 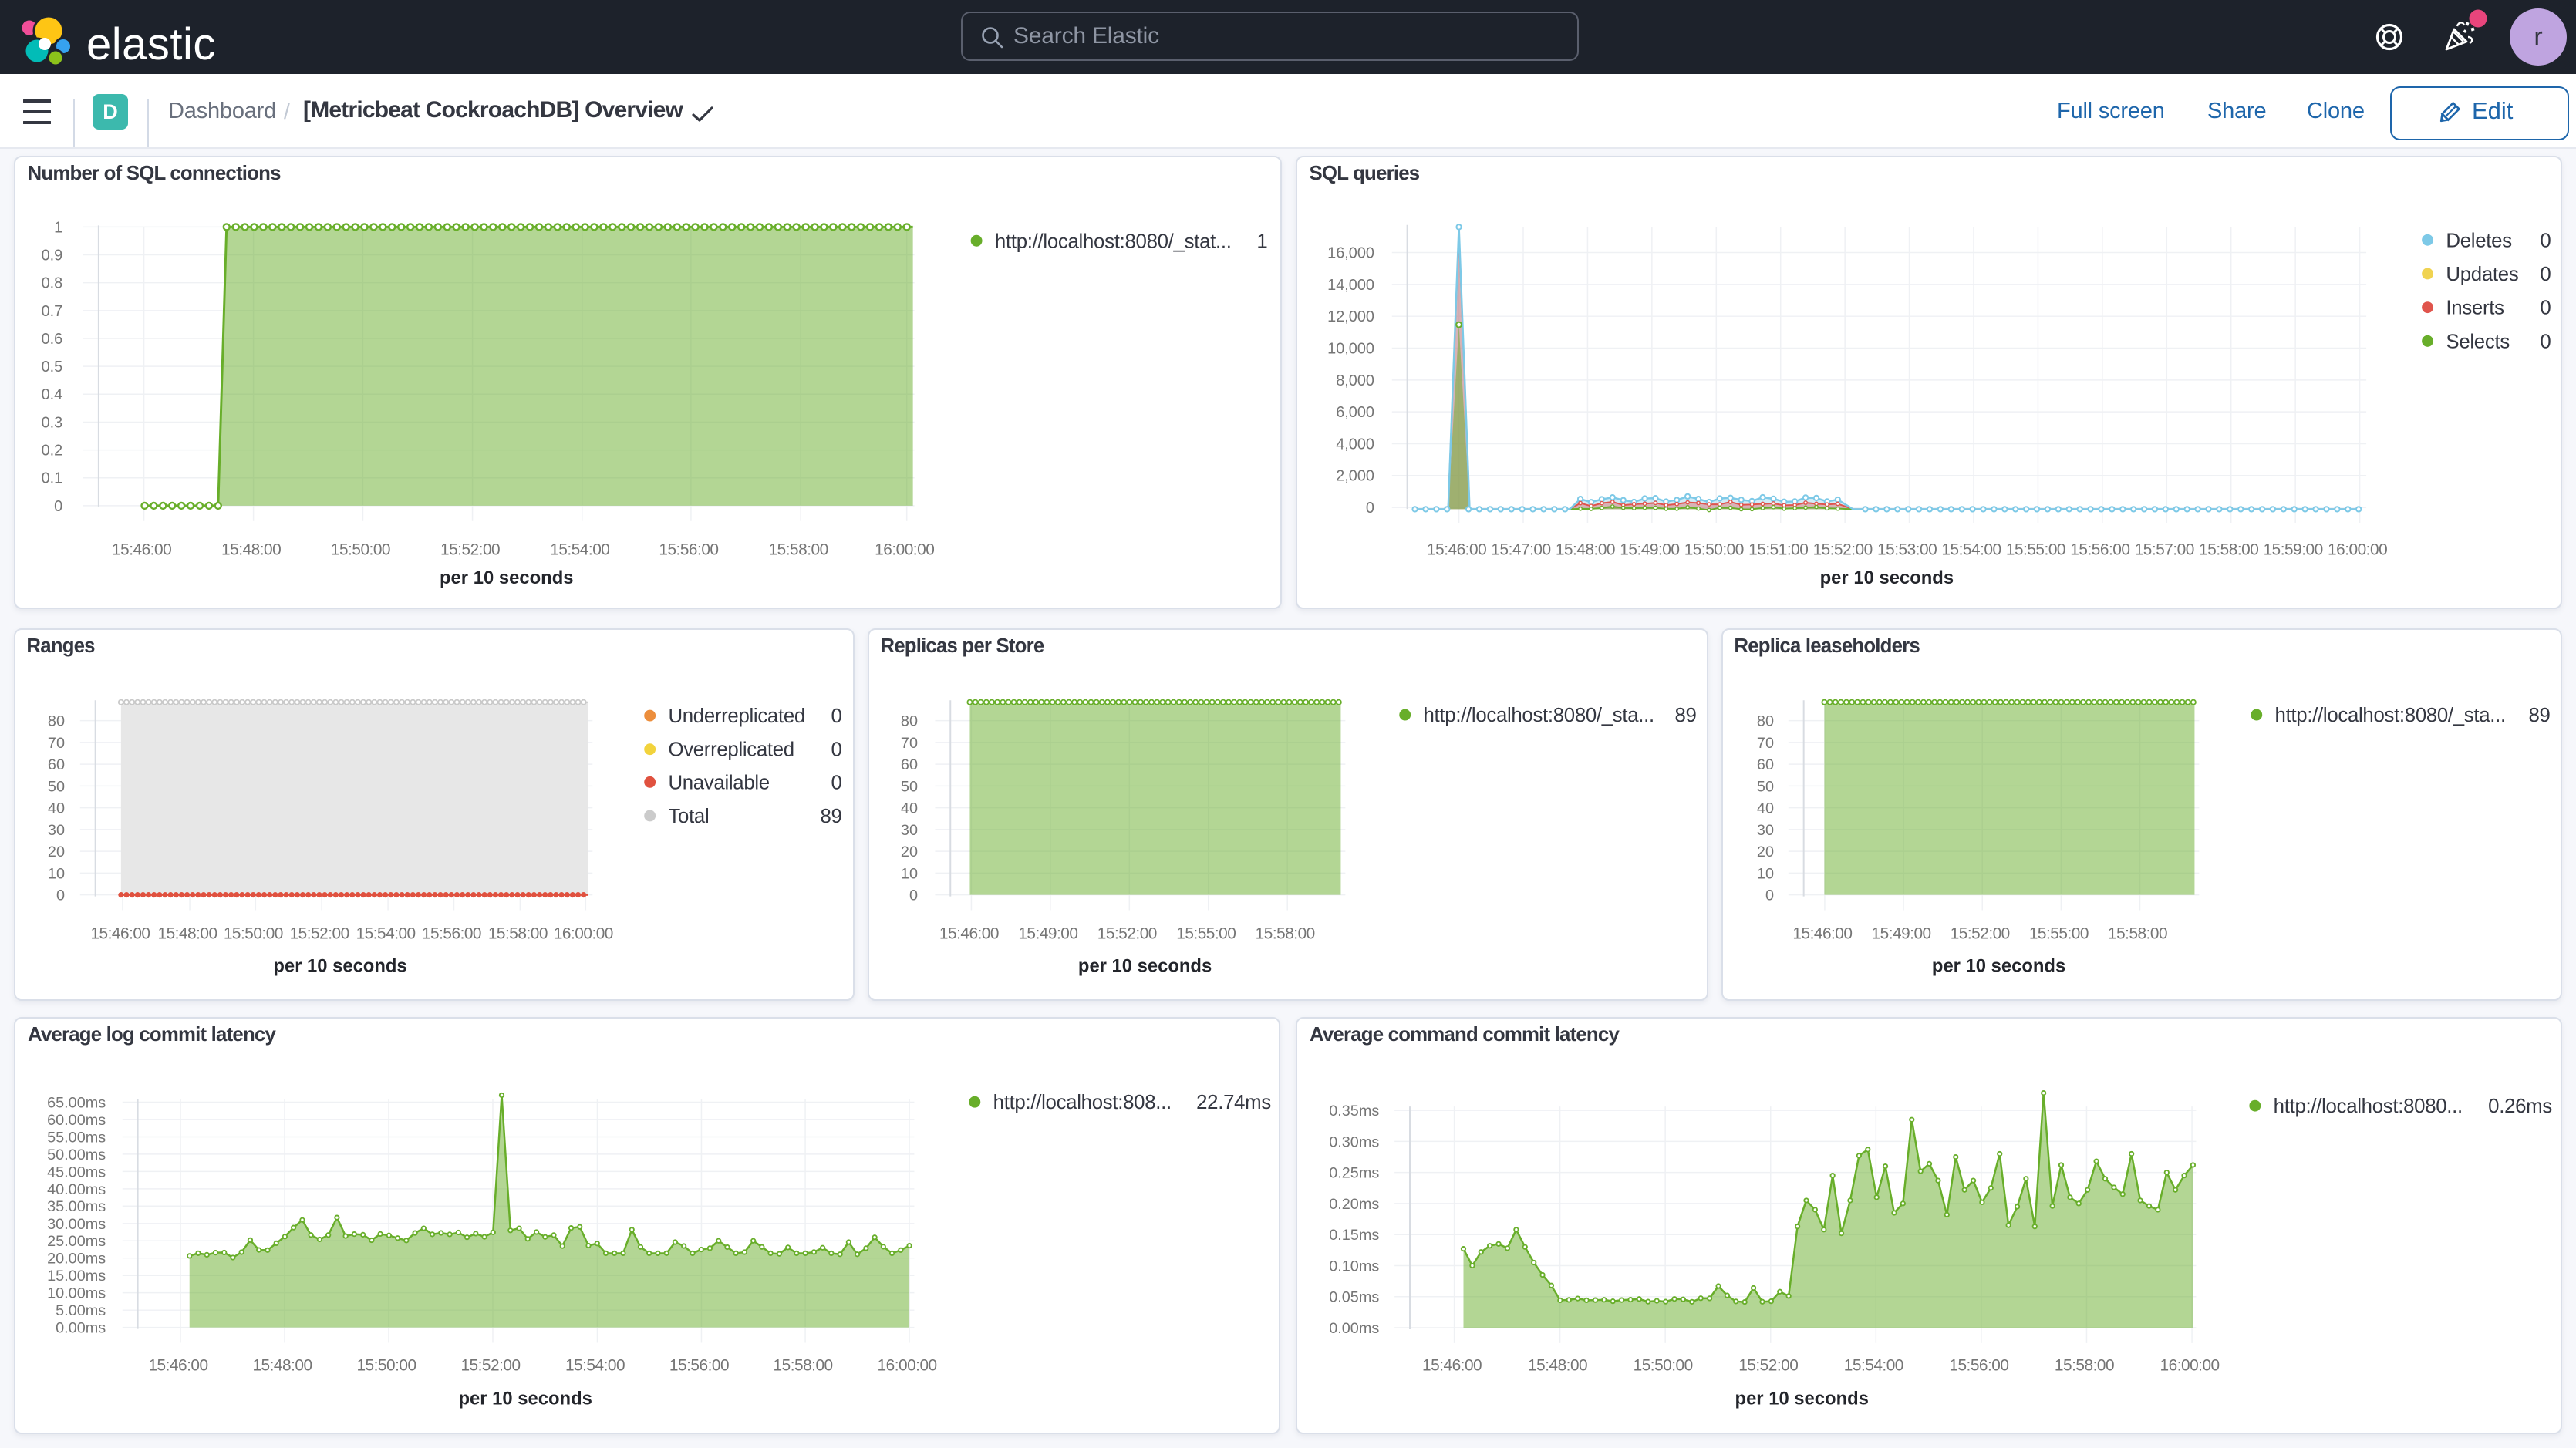 What do you see at coordinates (1233, 1102) in the screenshot?
I see `svg-text: 22.74ms` at bounding box center [1233, 1102].